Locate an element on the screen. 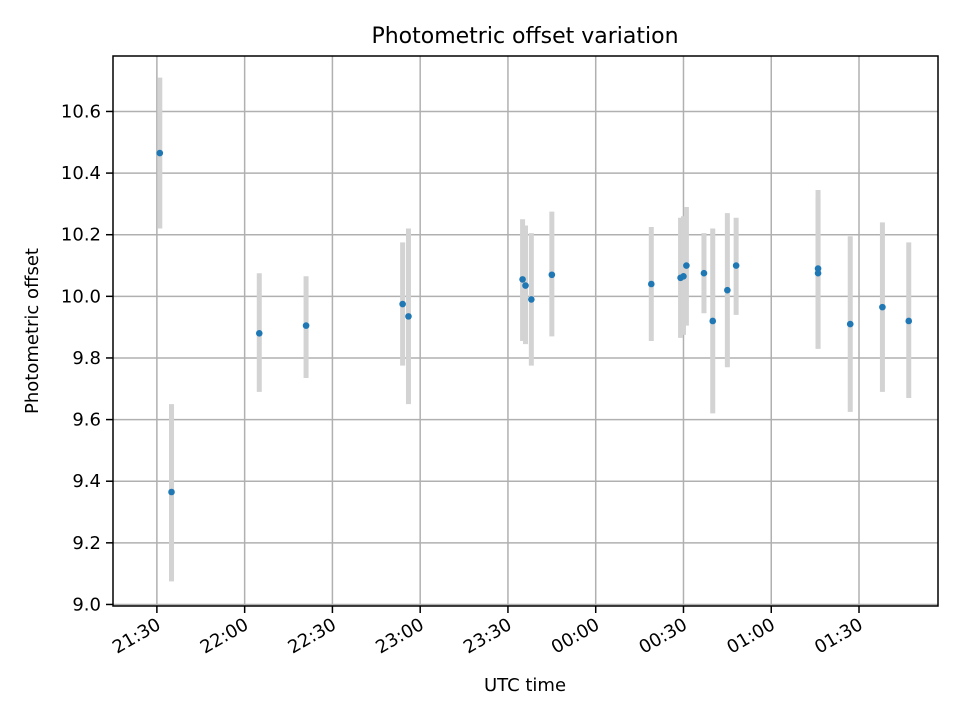 The image size is (960, 720). y-tick-label: 9.8 is located at coordinates (86, 358).